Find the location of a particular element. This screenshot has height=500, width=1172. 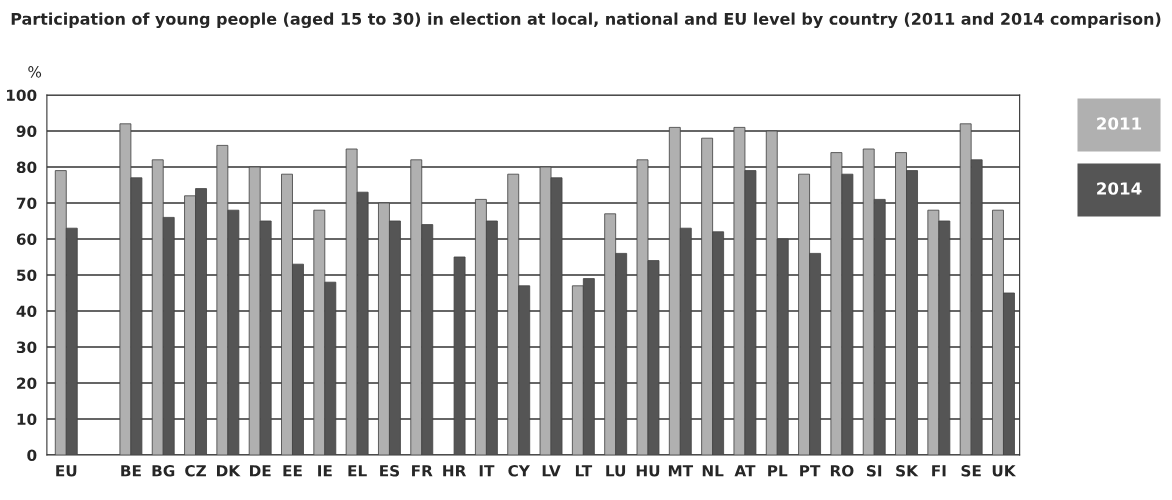

x-tick-label: FI is located at coordinates (939, 471).